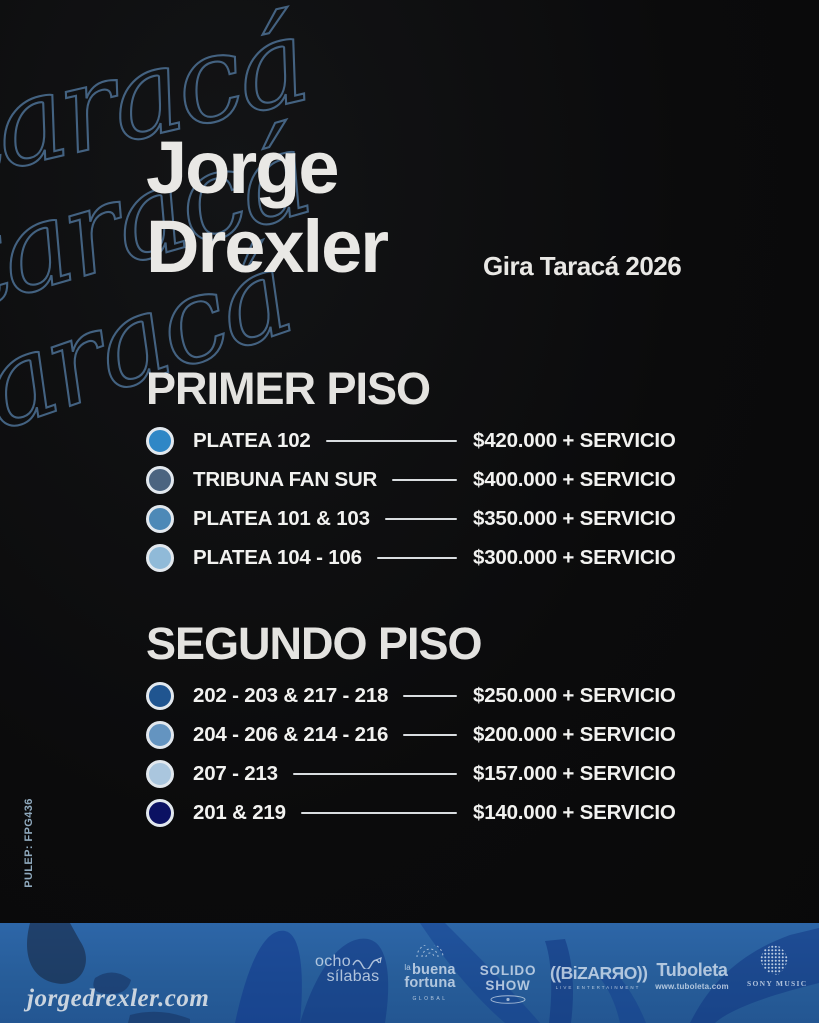 This screenshot has height=1023, width=819. What do you see at coordinates (508, 999) in the screenshot?
I see `solido-show-eye-icon` at bounding box center [508, 999].